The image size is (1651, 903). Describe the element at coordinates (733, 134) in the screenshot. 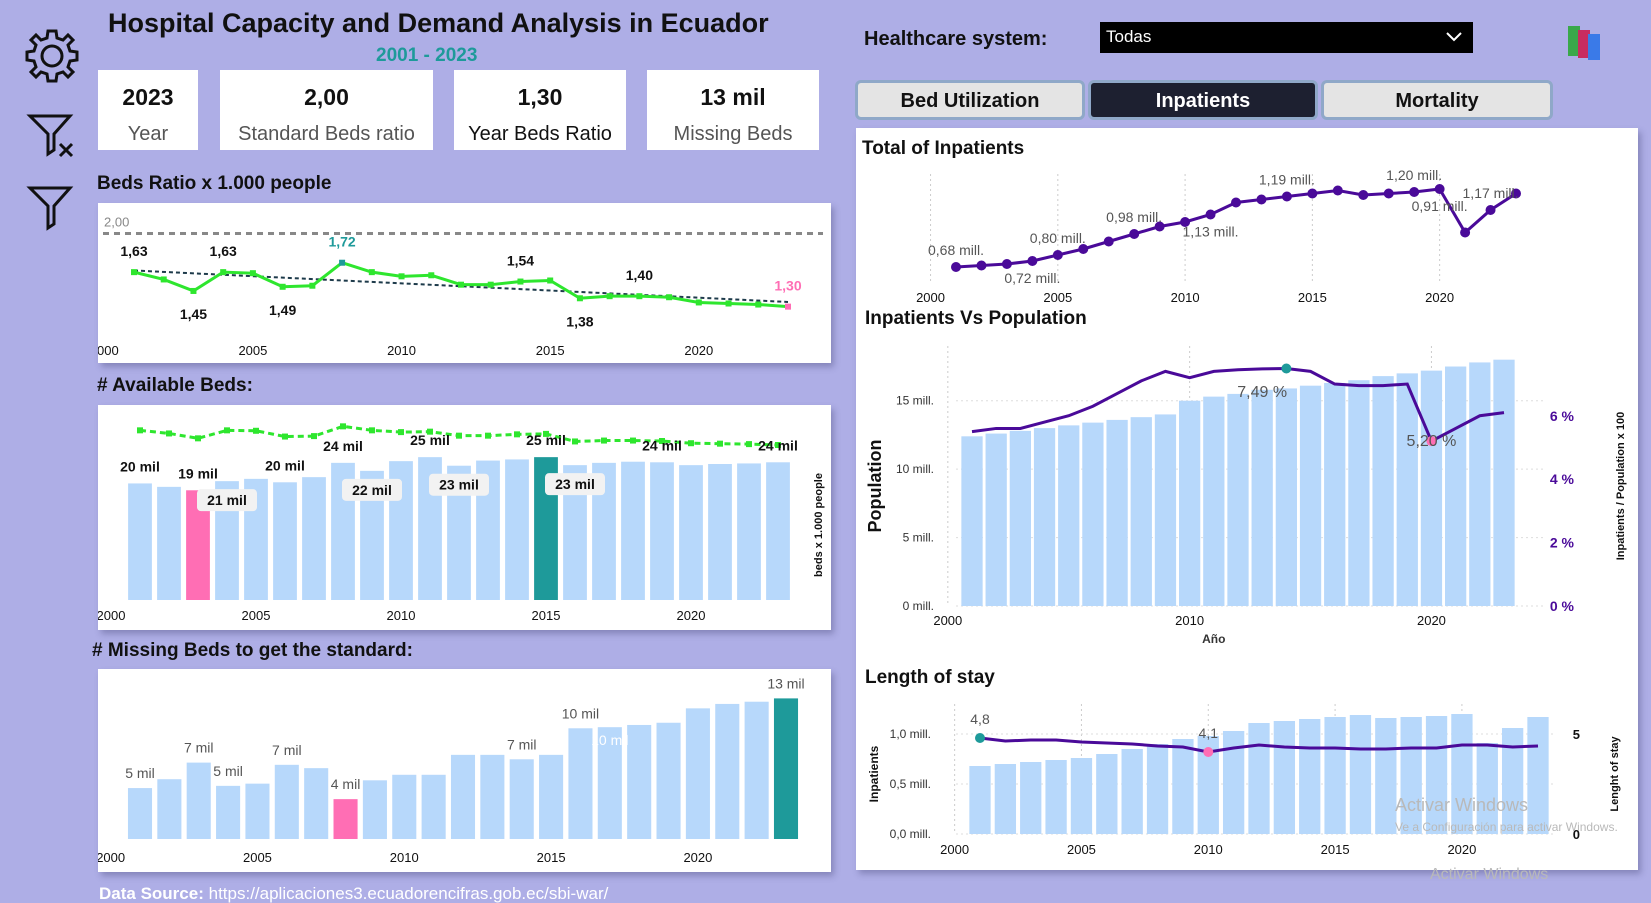

I see `kpi-label: Missing Beds` at that location.